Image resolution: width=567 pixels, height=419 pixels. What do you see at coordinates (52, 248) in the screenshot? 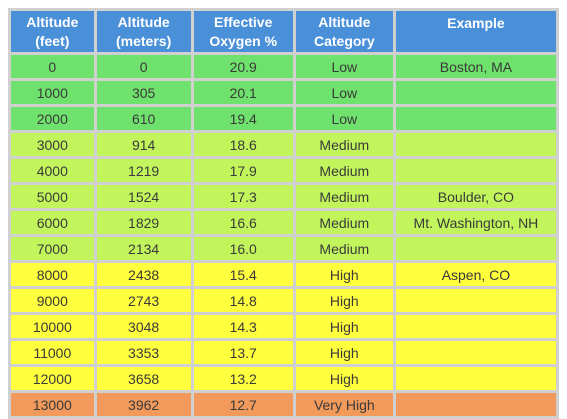
I see `cell-altitude-feet: 7000` at bounding box center [52, 248].